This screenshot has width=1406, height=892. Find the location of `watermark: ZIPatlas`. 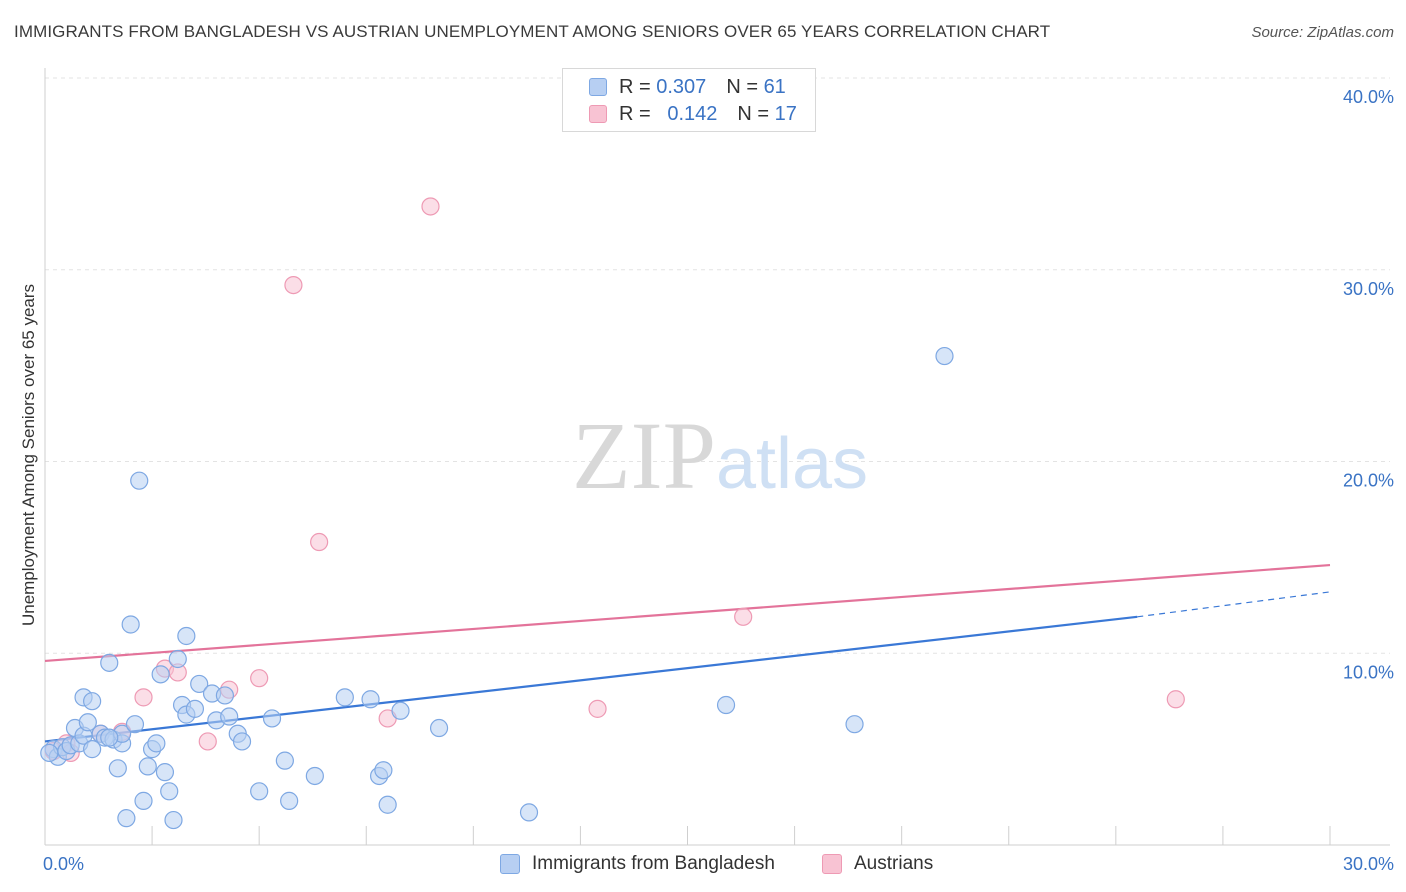

watermark: ZIPatlas is located at coordinates (720, 455).